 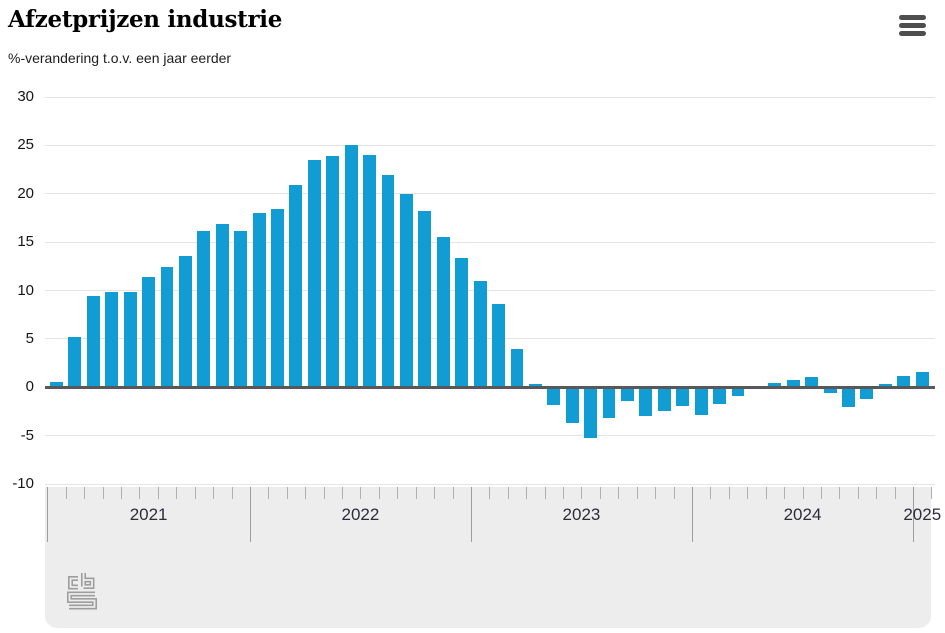 I want to click on zero-axis-line, so click(x=490, y=387).